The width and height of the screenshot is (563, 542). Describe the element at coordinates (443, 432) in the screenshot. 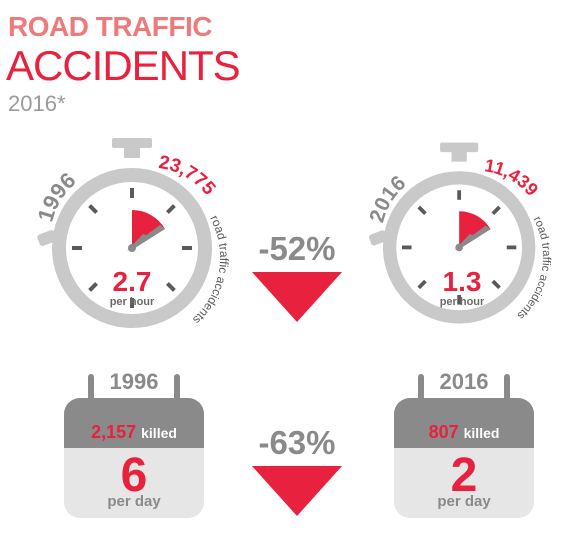

I see `killed-number: 807` at that location.